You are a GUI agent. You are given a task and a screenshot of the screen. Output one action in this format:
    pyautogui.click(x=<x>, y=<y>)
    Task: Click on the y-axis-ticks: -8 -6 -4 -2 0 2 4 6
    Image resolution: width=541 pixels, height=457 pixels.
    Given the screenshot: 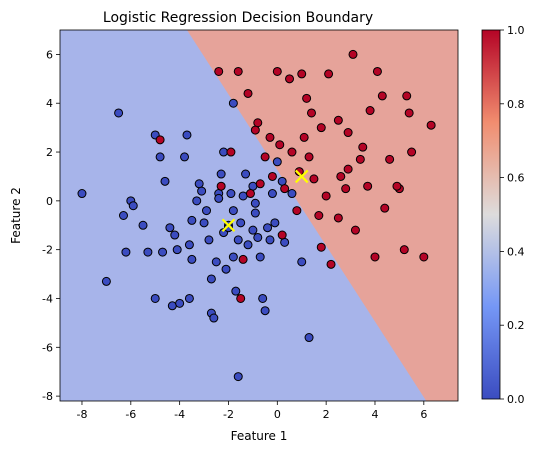 What is the action you would take?
    pyautogui.click(x=51, y=225)
    